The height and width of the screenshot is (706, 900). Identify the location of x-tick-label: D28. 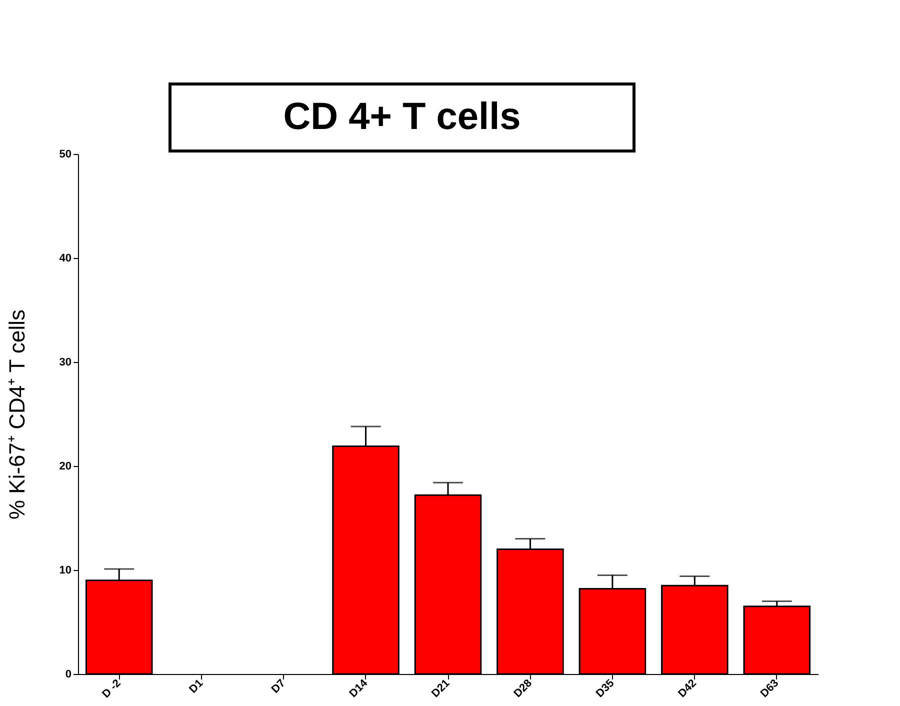
(523, 688).